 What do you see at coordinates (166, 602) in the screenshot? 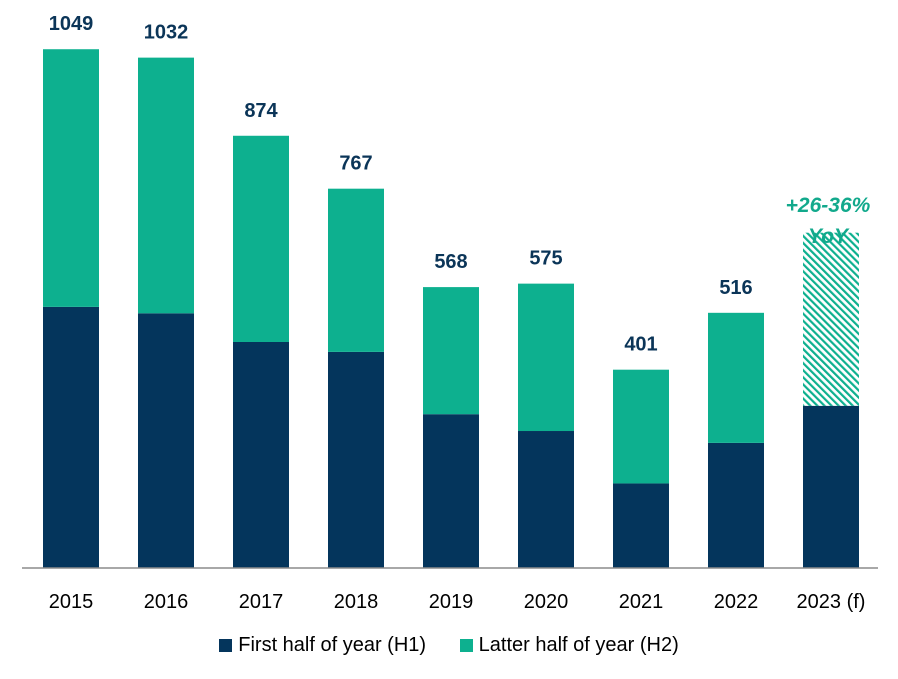
I see `x-tick-label-1: 2016` at bounding box center [166, 602].